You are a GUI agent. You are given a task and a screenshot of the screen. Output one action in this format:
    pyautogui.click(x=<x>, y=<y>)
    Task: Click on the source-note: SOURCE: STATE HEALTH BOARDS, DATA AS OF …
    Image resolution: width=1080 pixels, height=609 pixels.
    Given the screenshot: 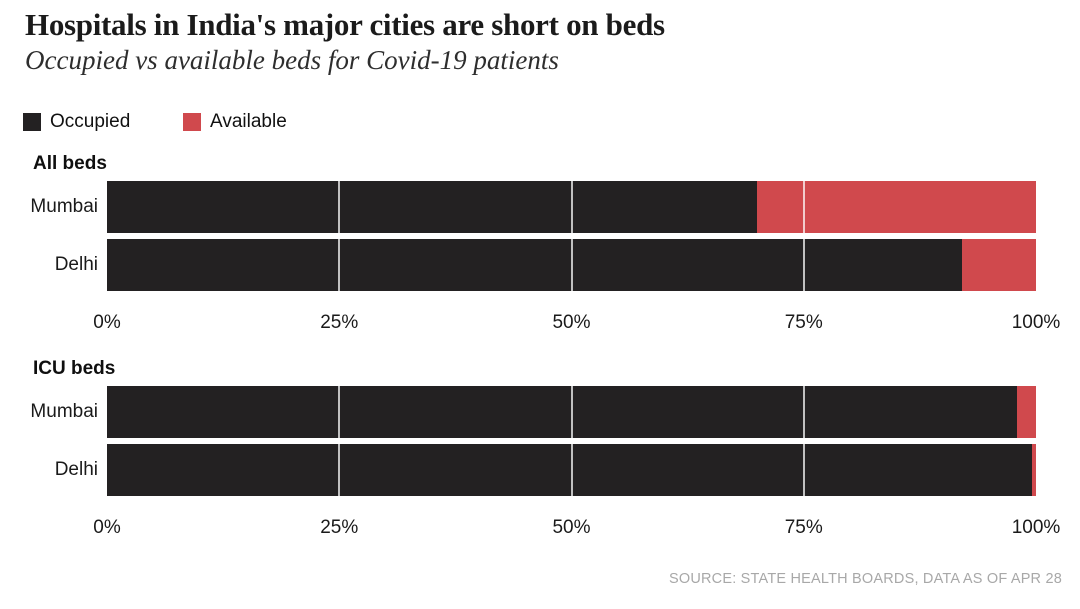 What is the action you would take?
    pyautogui.click(x=865, y=579)
    